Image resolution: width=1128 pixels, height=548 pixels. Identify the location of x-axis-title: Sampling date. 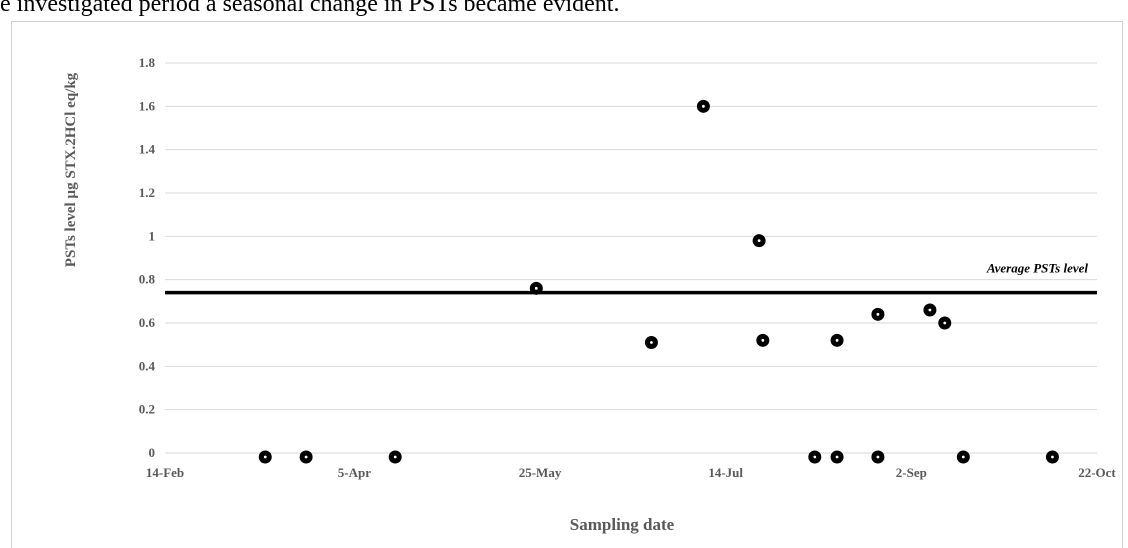
(622, 524).